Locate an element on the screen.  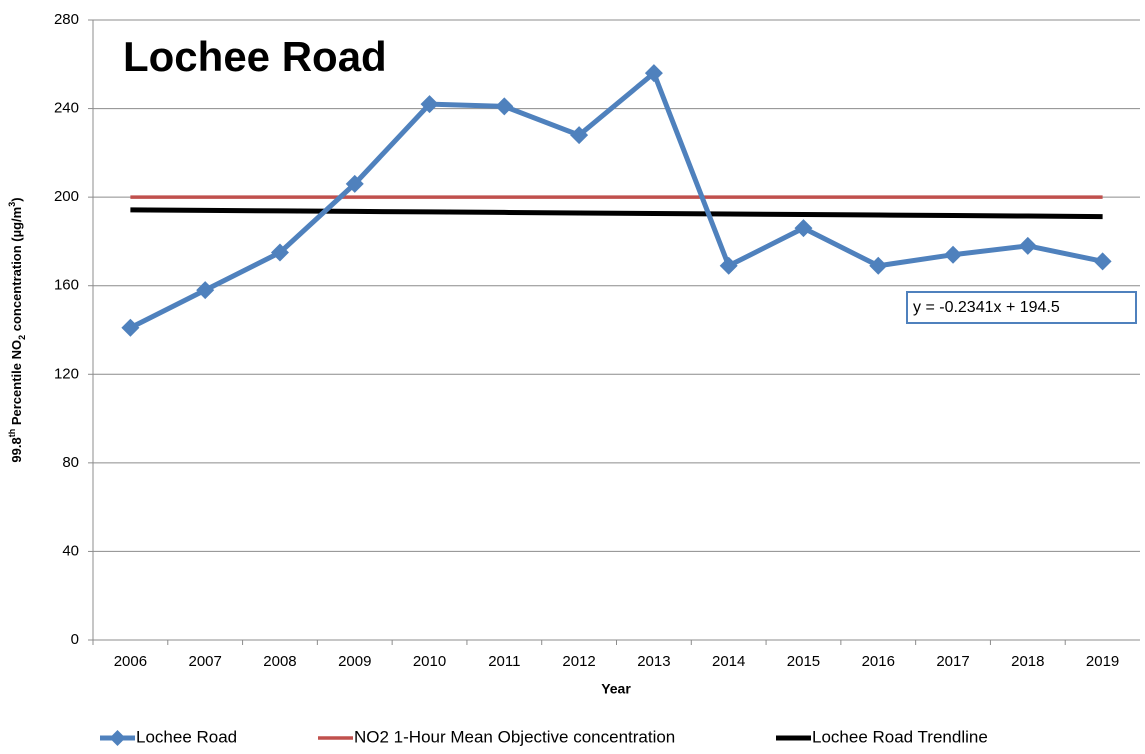
x-tick-label: 2006 is located at coordinates (130, 661).